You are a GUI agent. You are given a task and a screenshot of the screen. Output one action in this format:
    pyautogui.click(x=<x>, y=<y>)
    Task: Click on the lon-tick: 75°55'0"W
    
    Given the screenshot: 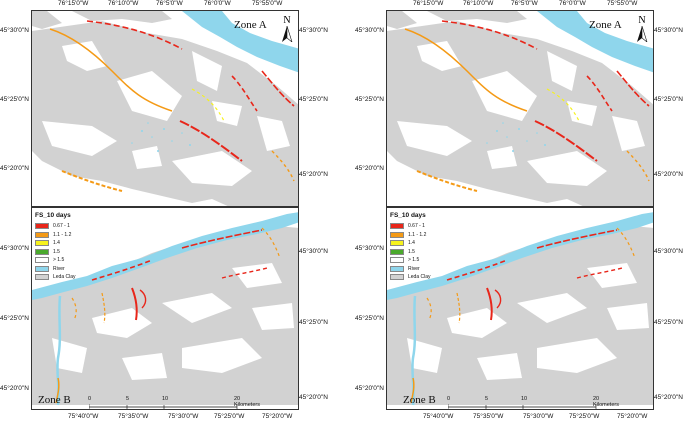 What is the action you would take?
    pyautogui.click(x=622, y=3)
    